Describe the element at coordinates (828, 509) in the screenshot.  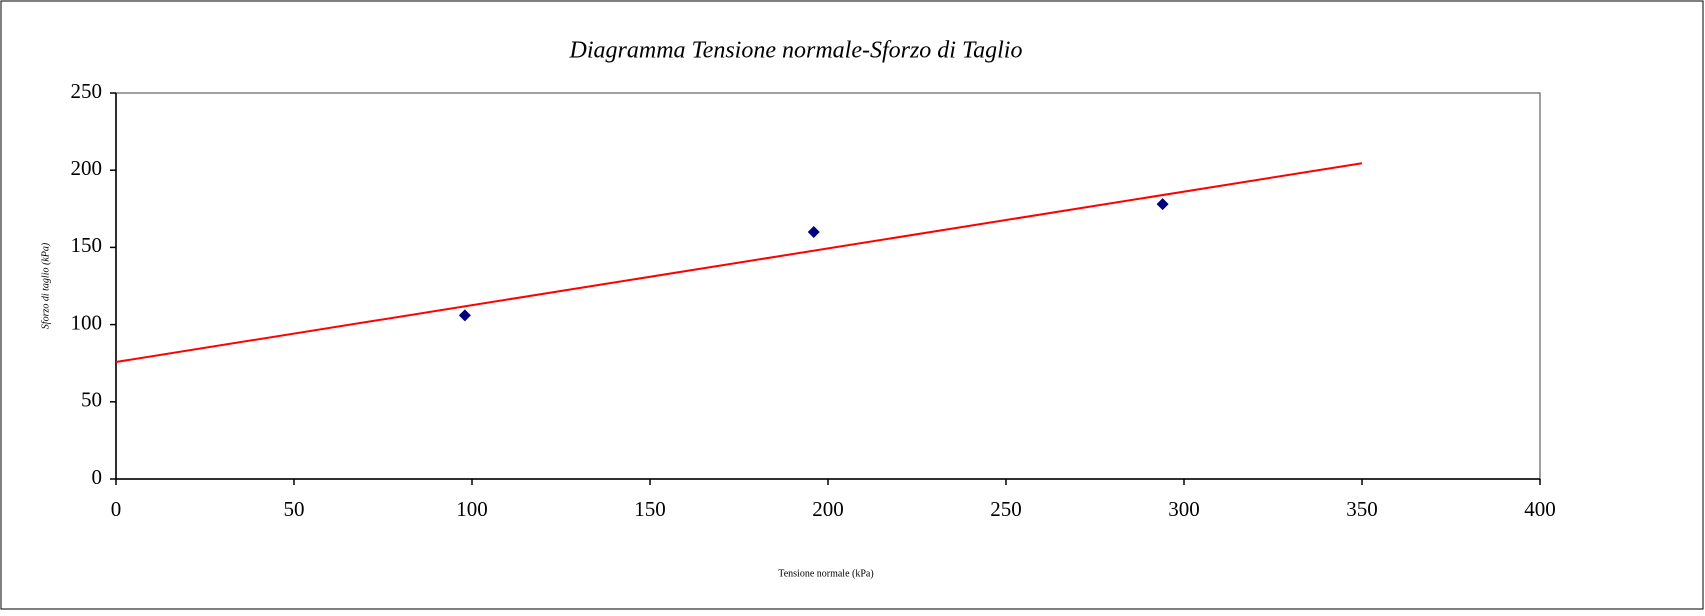
I see `x-tick-label: 200` at that location.